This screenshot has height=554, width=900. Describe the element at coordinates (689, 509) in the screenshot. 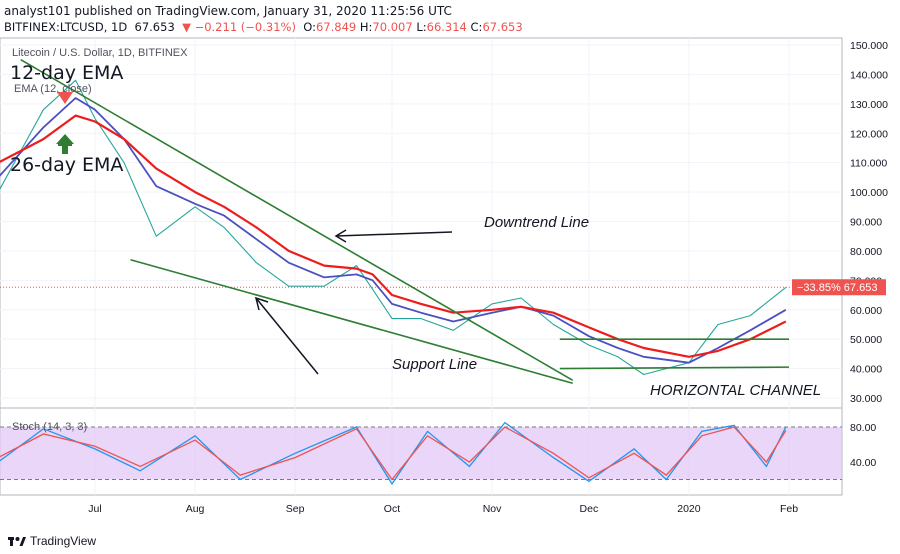

I see `x-tick-label: 2020` at that location.